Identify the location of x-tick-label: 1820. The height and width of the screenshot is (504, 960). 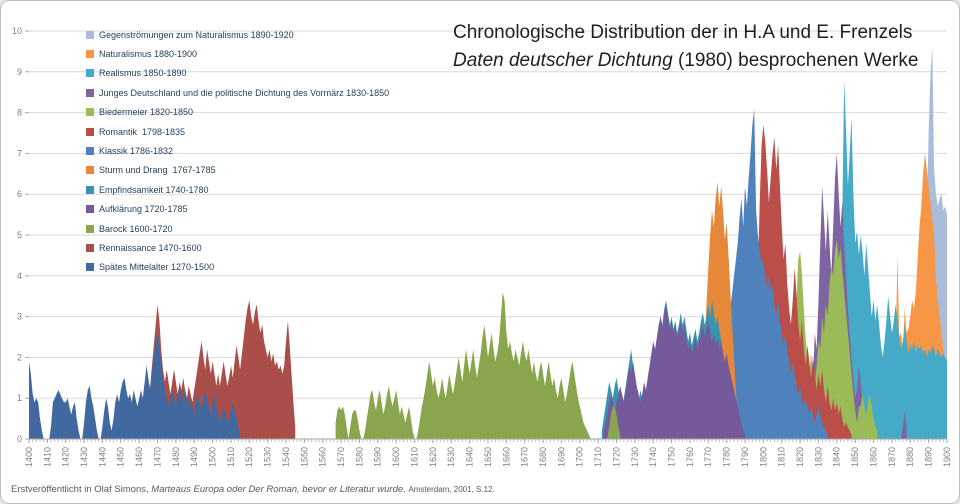
(800, 457).